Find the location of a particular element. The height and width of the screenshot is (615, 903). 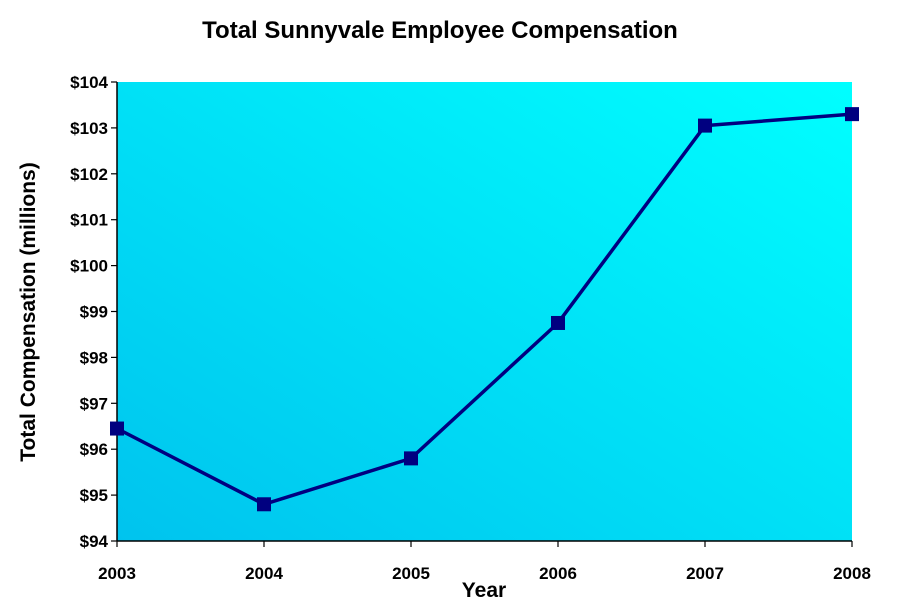

x-axis-title: Year is located at coordinates (484, 590).